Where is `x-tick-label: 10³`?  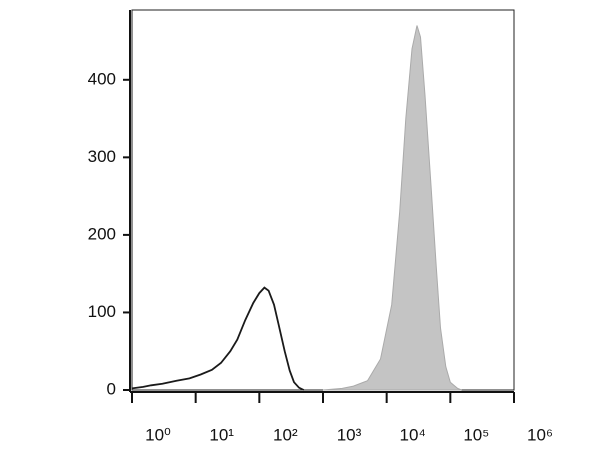 x-tick-label: 10³ is located at coordinates (349, 434).